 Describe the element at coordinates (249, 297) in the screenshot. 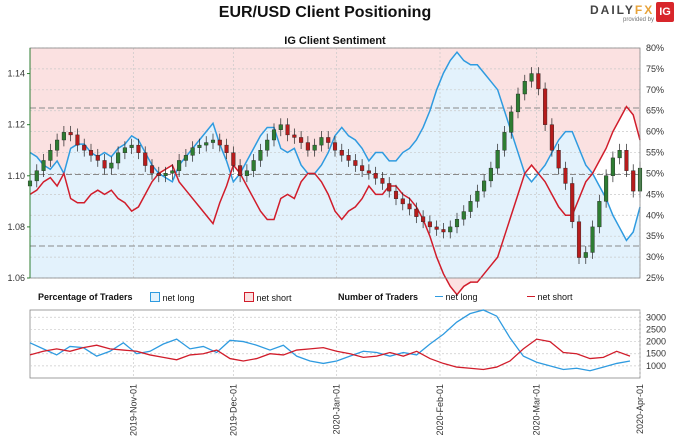

I see `legend-short-swatch` at that location.